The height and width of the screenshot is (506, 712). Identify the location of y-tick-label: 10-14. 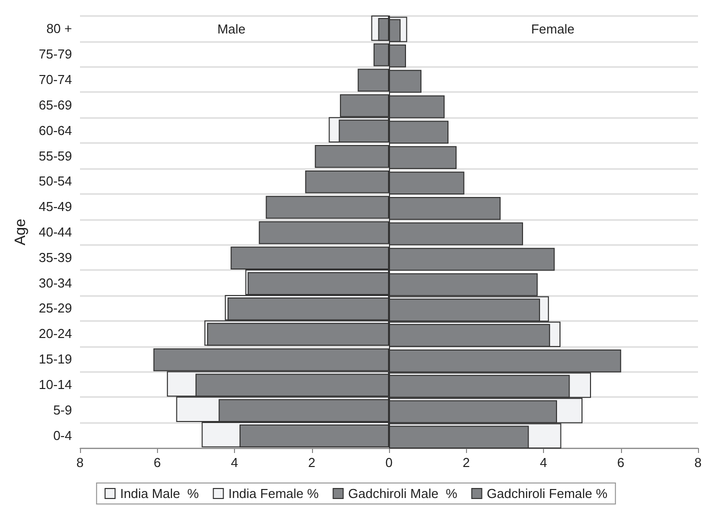
(55, 384).